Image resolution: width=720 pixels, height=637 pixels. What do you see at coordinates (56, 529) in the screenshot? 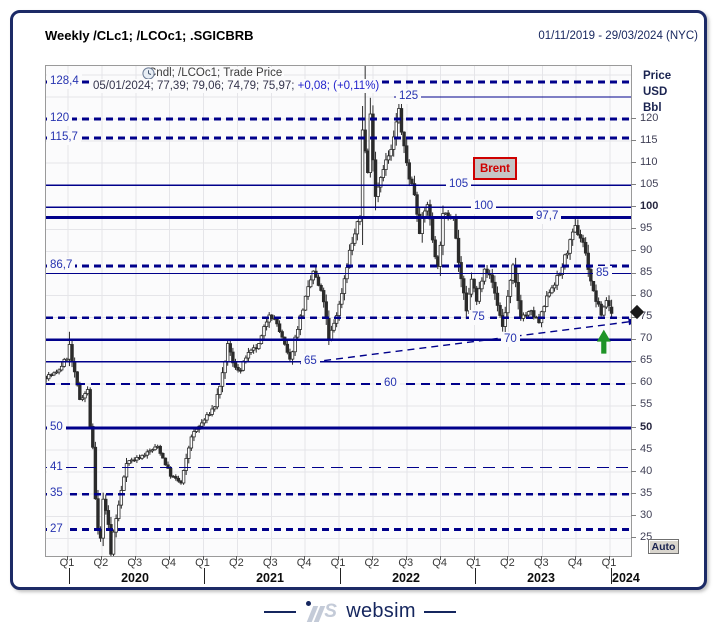
I see `level-label-27: 27` at bounding box center [56, 529].